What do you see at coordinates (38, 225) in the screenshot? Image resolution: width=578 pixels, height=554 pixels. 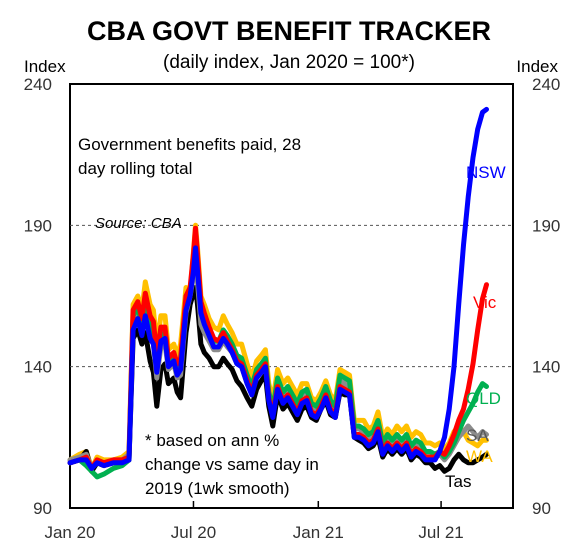 I see `y-tick-label-left: 190` at bounding box center [38, 225].